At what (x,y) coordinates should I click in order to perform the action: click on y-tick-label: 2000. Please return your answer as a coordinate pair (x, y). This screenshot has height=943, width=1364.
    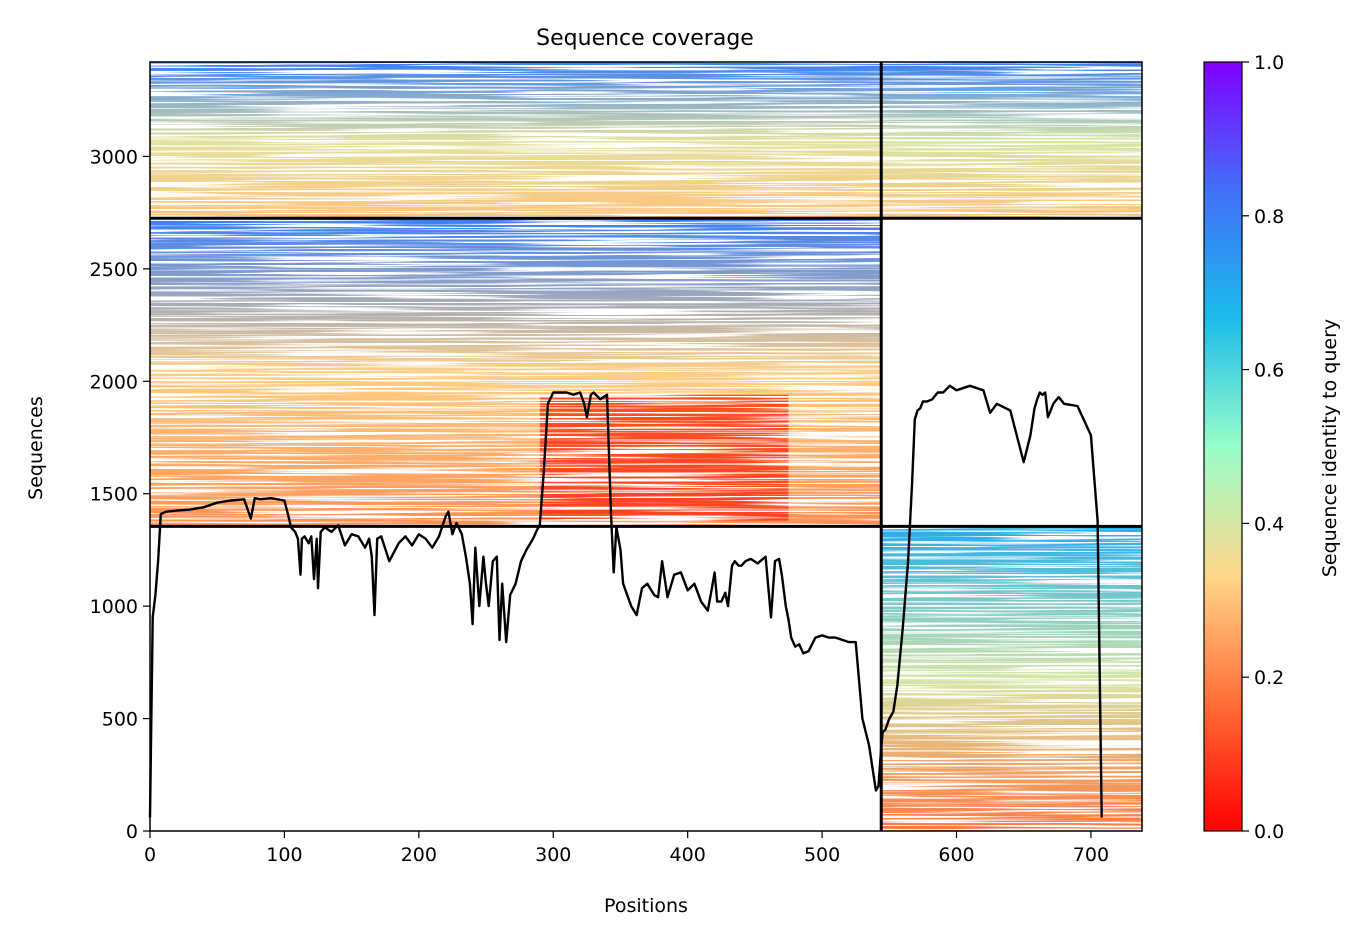
    Looking at the image, I should click on (114, 382).